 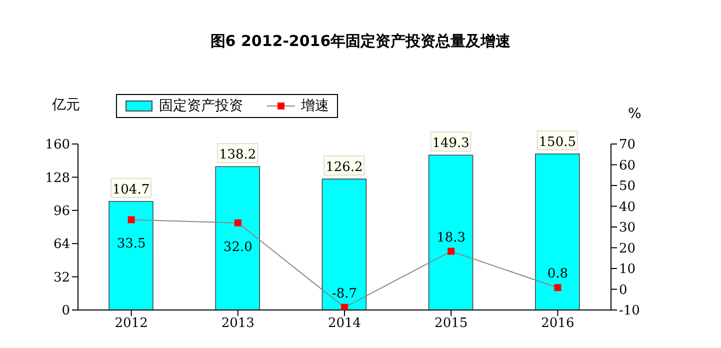 What do you see at coordinates (451, 324) in the screenshot?
I see `x-tick-label: 2015` at bounding box center [451, 324].